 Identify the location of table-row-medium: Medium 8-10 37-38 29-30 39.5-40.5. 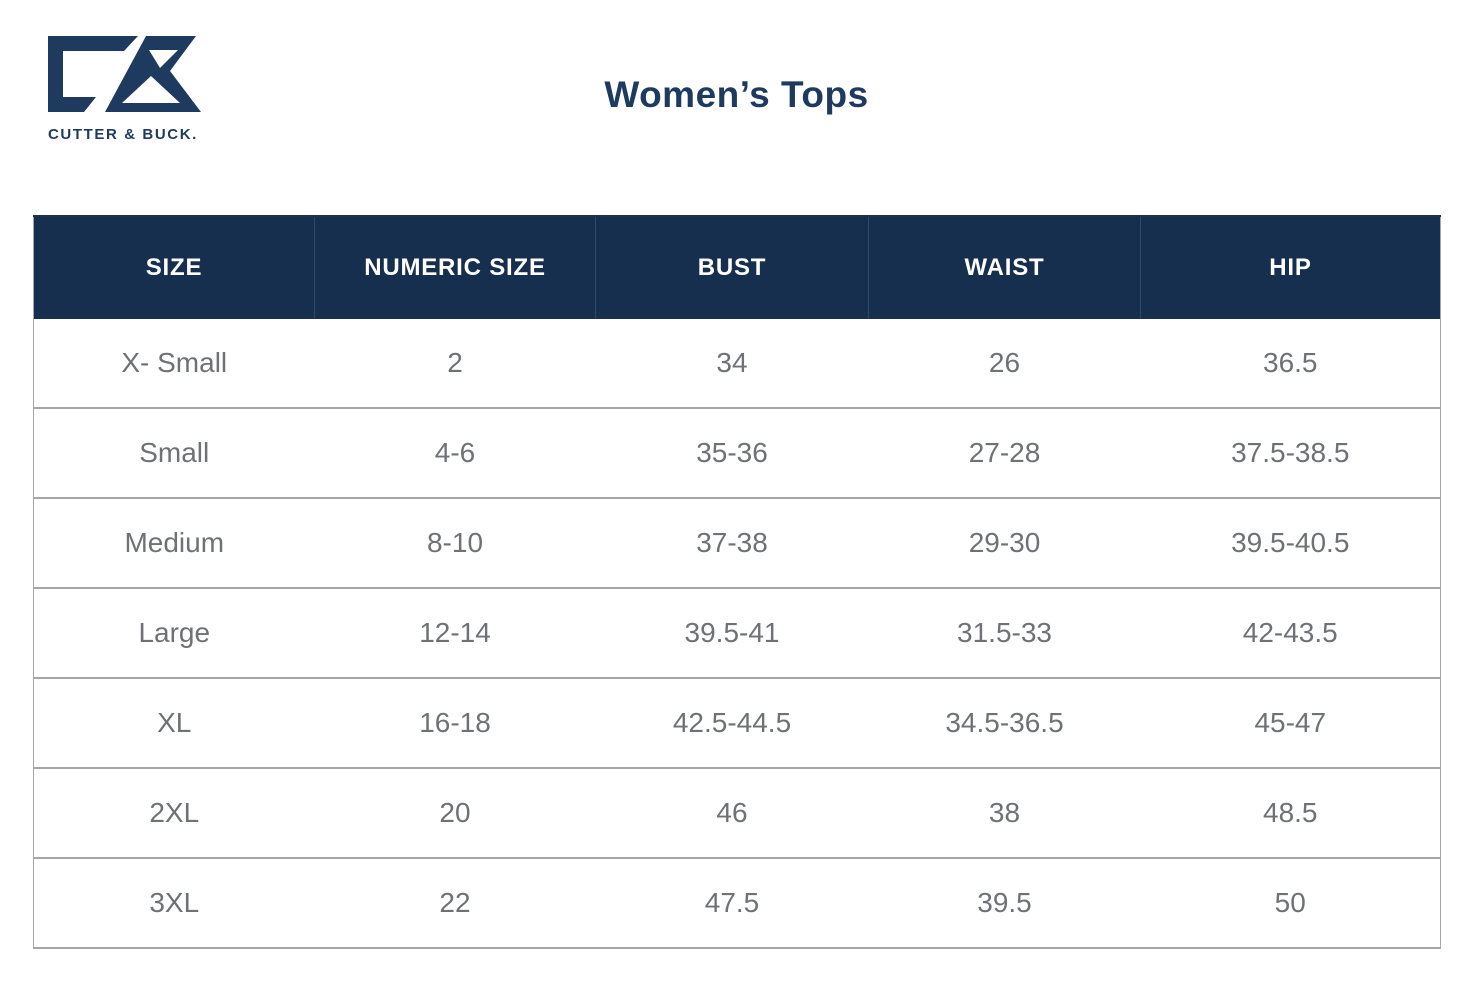
(737, 543).